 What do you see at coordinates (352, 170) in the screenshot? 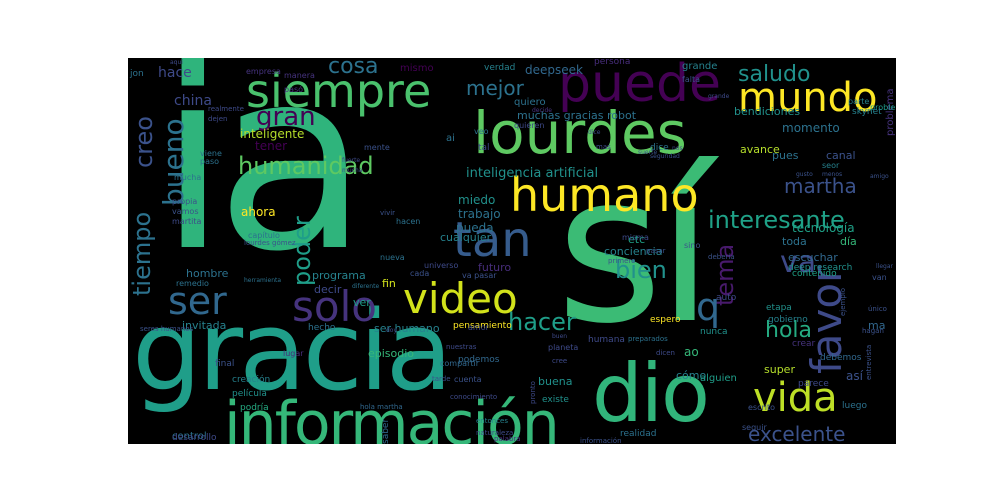
I see `cloud-word: mucha` at bounding box center [352, 170].